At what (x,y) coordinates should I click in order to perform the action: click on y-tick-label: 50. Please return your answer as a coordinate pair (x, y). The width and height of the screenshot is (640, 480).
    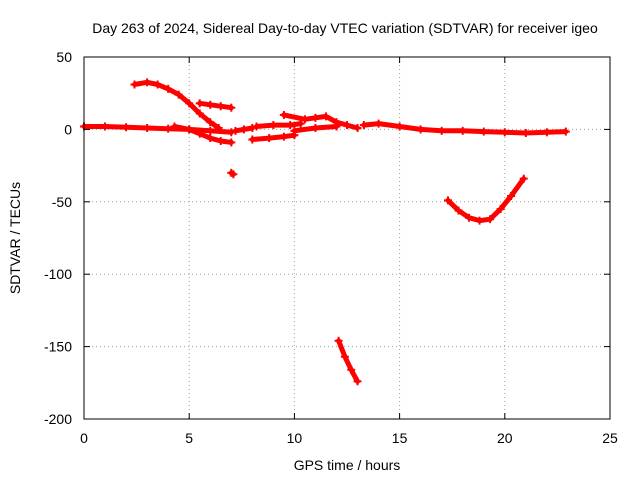
    Looking at the image, I should click on (64, 57).